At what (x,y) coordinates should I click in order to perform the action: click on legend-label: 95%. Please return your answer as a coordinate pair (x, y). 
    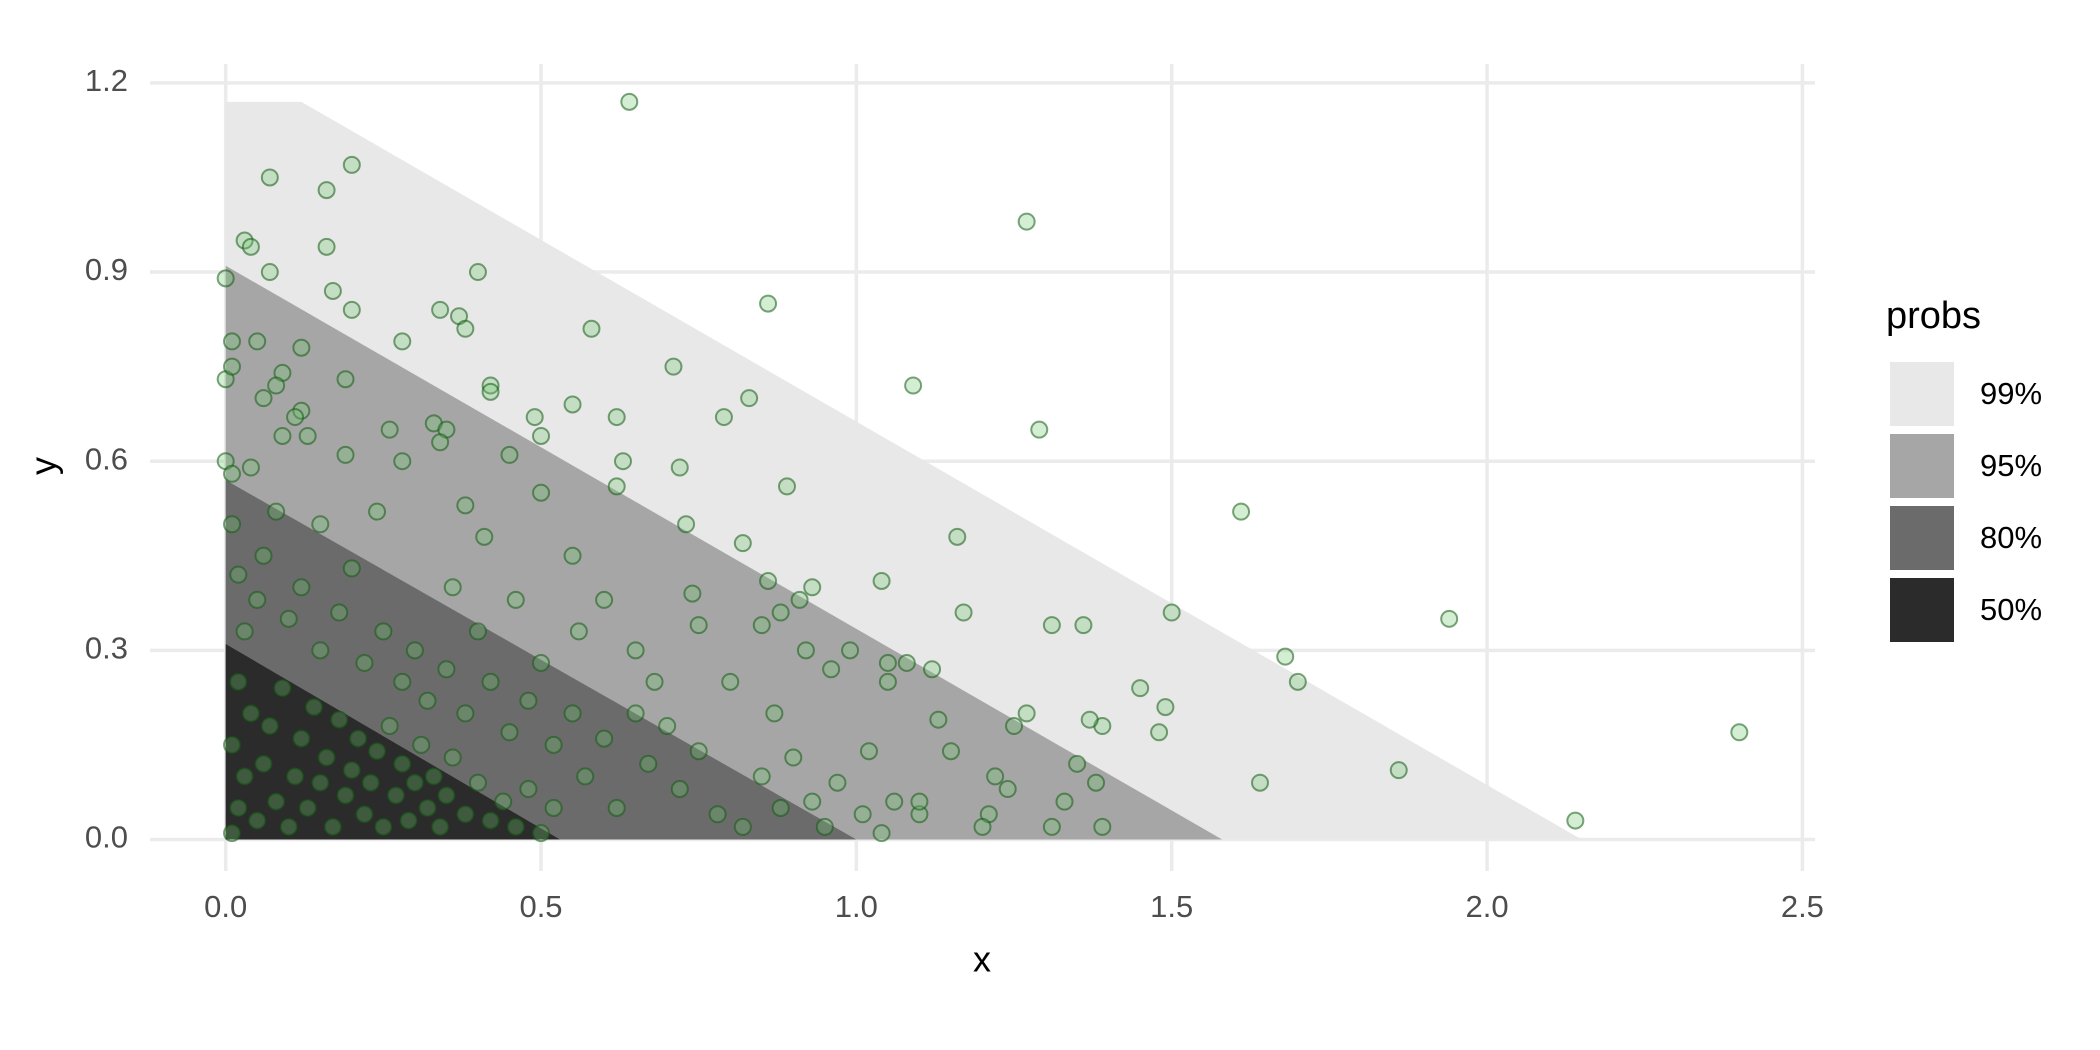
    Looking at the image, I should click on (2011, 465).